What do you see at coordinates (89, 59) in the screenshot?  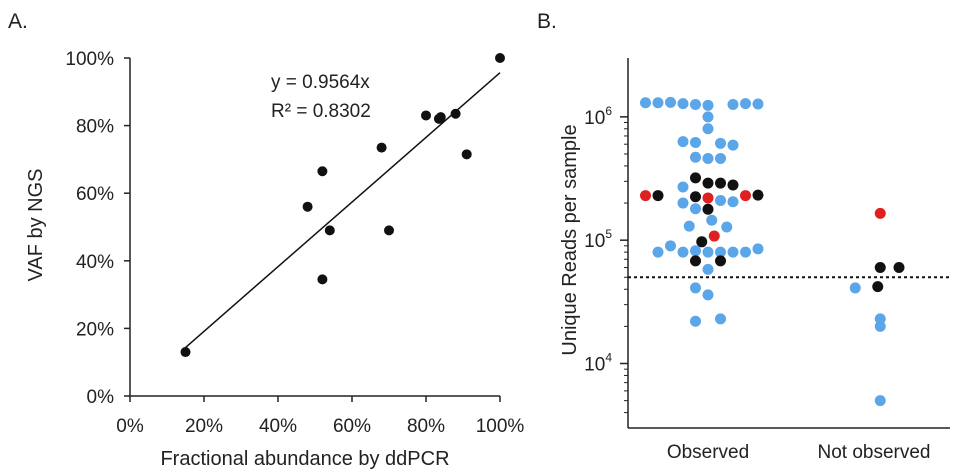 I see `panel-a-y-tick-label: 100%` at bounding box center [89, 59].